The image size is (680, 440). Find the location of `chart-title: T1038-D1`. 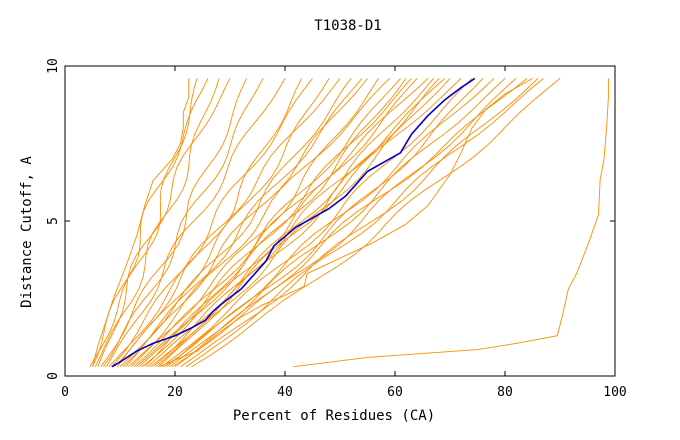

chart-title: T1038-D1 is located at coordinates (347, 26).